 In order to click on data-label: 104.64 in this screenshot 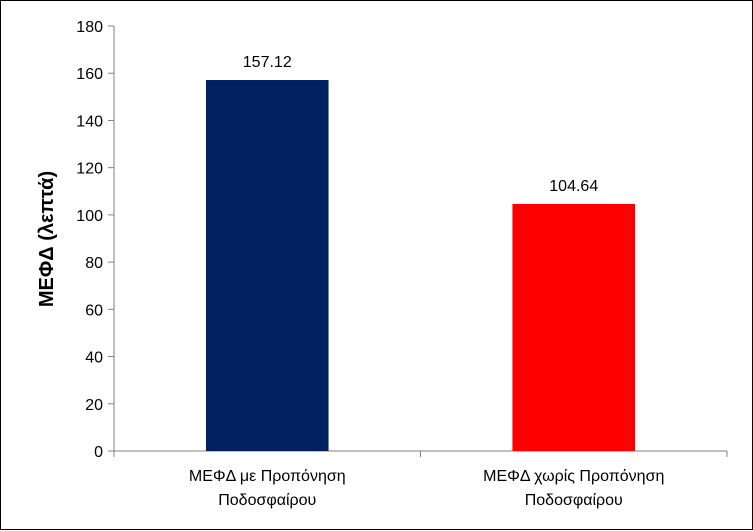, I will do `click(573, 186)`.